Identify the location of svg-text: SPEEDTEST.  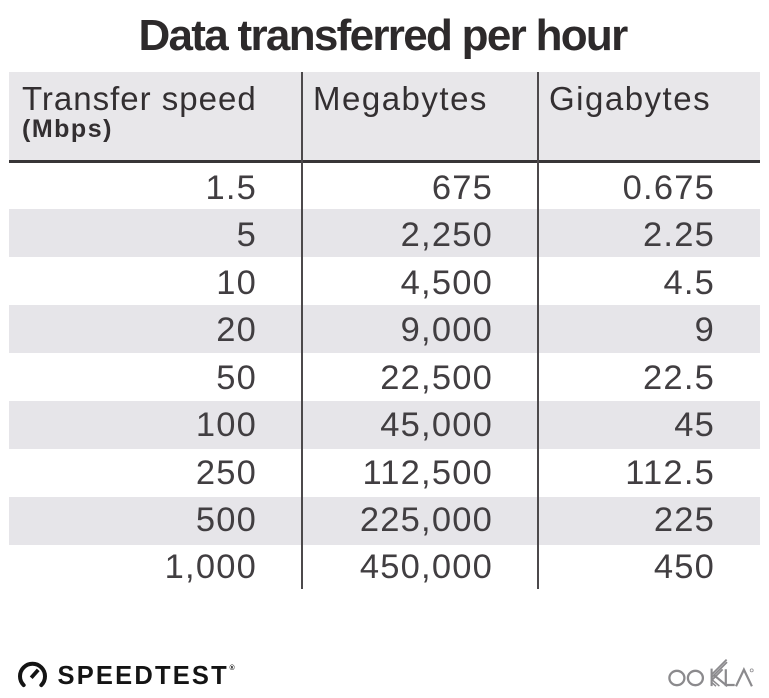
(143, 676).